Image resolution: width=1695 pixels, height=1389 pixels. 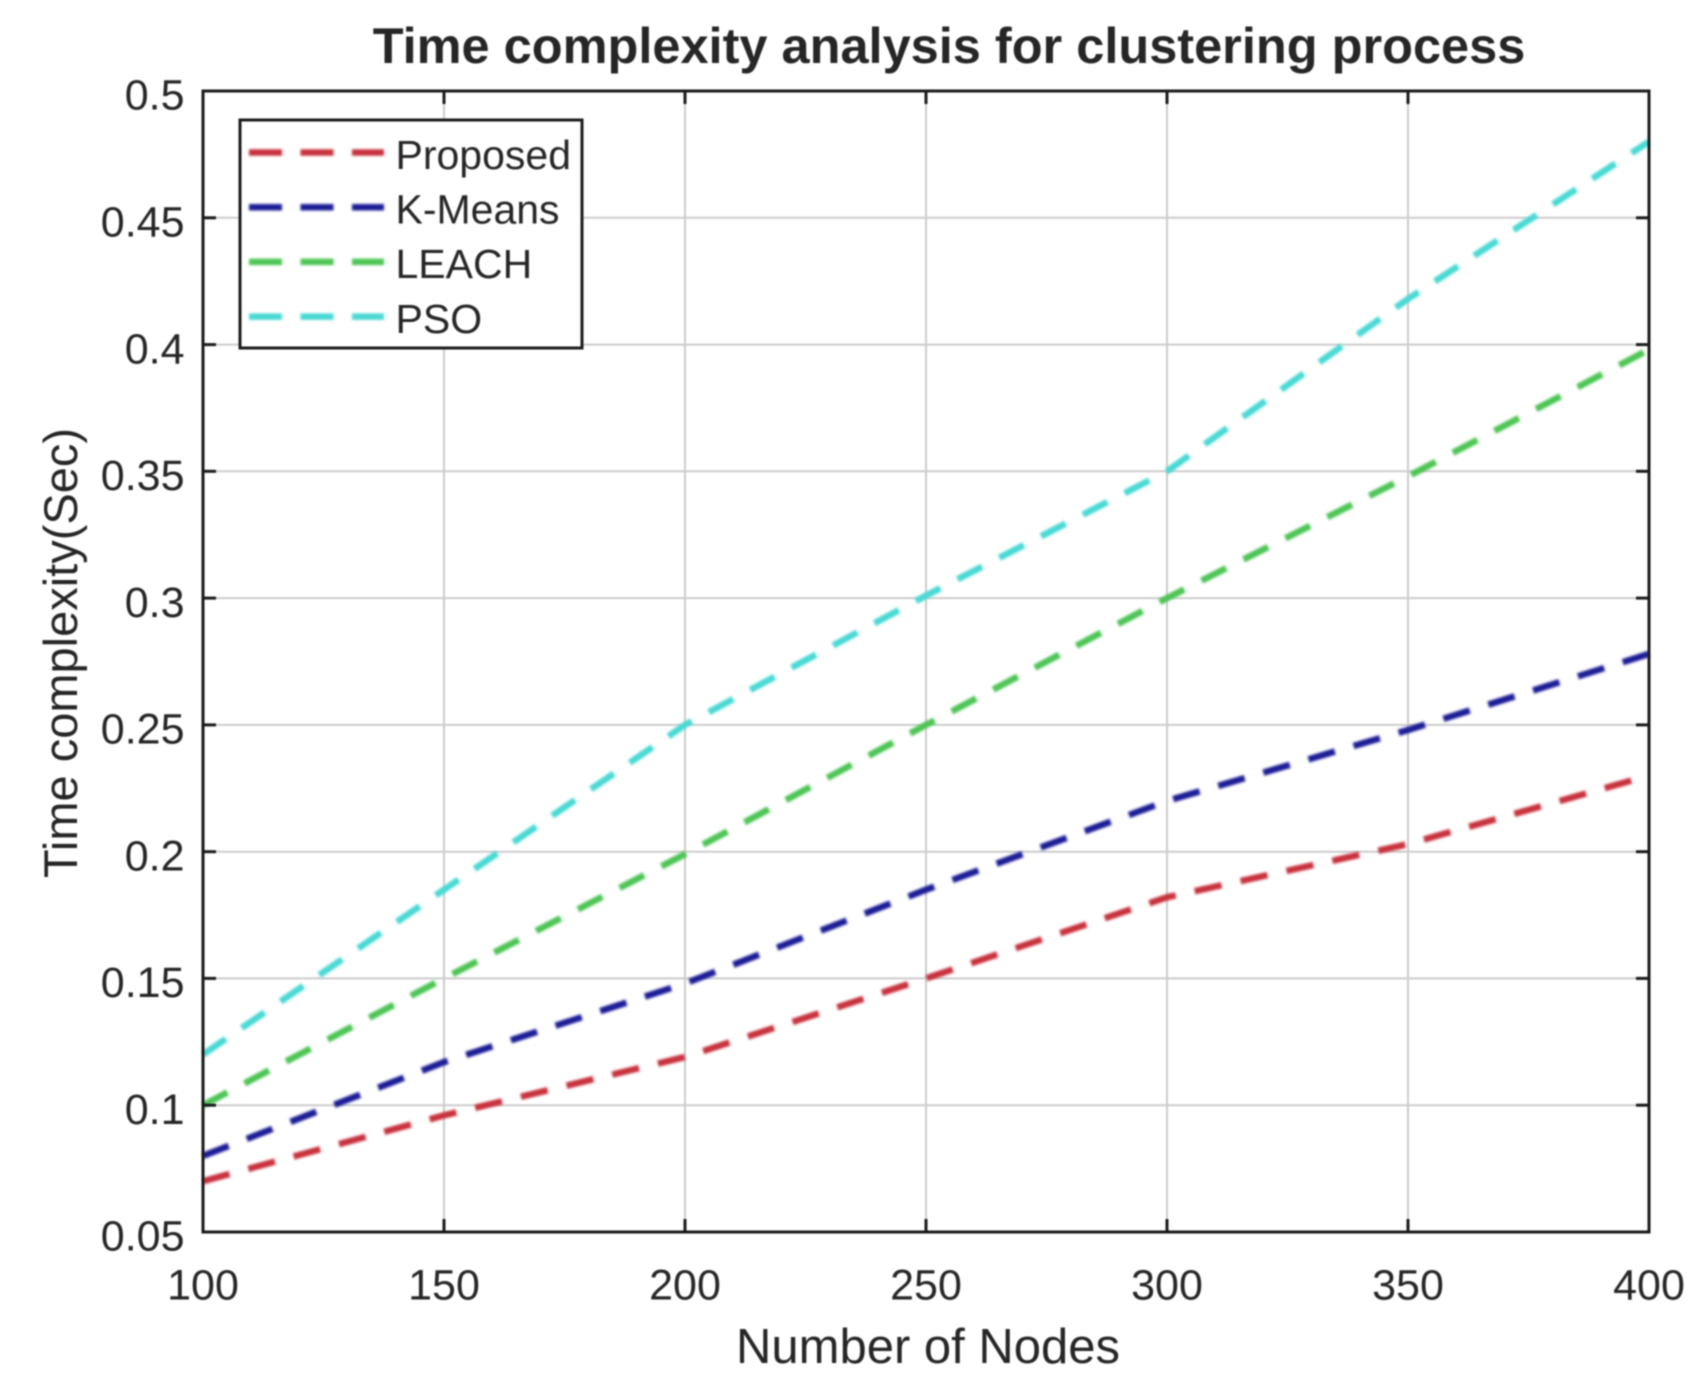 What do you see at coordinates (484, 155) in the screenshot?
I see `svg-text: Proposed` at bounding box center [484, 155].